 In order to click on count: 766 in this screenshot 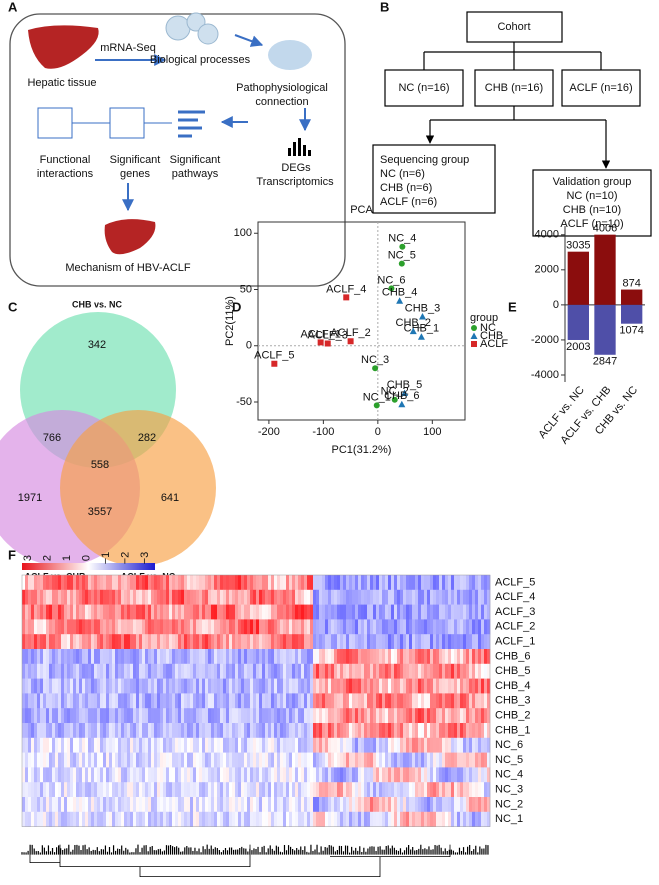, I will do `click(52, 438)`.